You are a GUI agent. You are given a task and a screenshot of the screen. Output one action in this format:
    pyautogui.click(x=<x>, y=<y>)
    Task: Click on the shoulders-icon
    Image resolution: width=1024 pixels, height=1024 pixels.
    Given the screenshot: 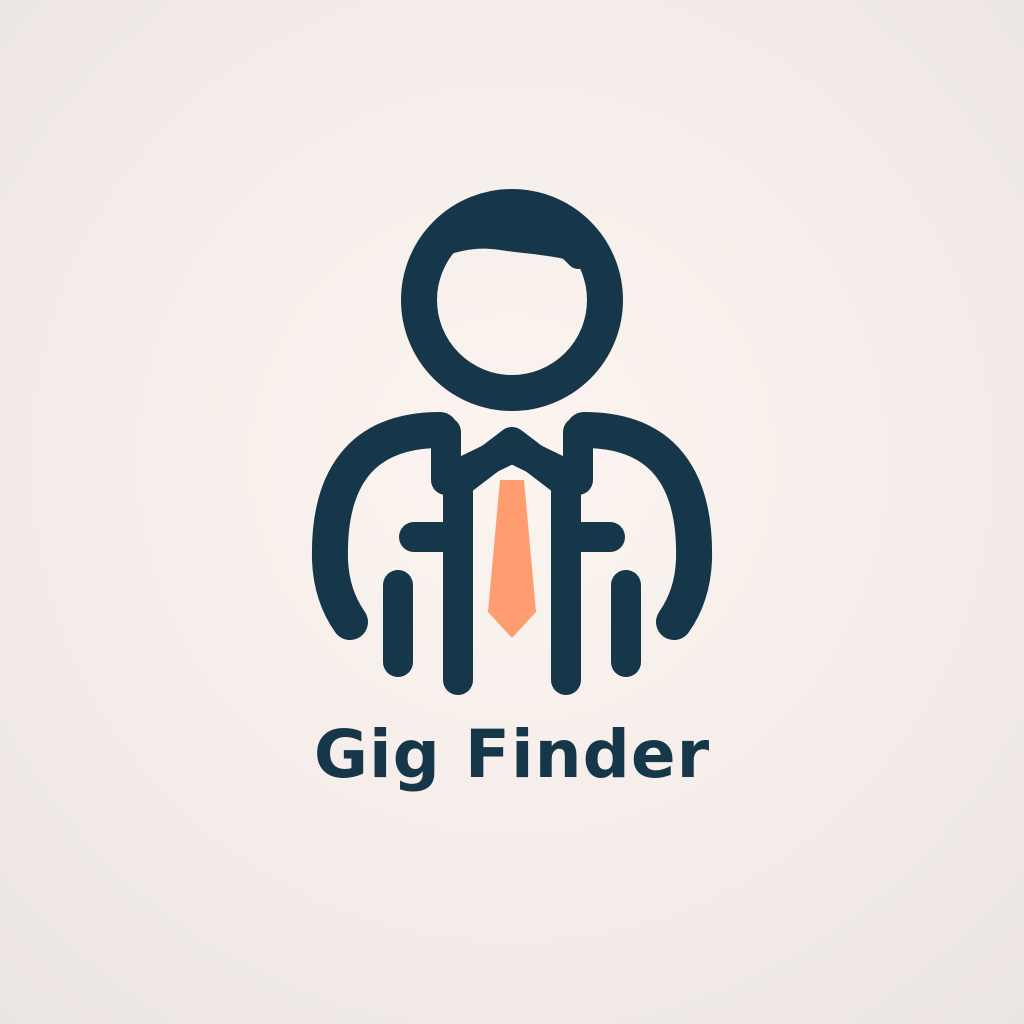 What is the action you would take?
    pyautogui.click(x=512, y=526)
    